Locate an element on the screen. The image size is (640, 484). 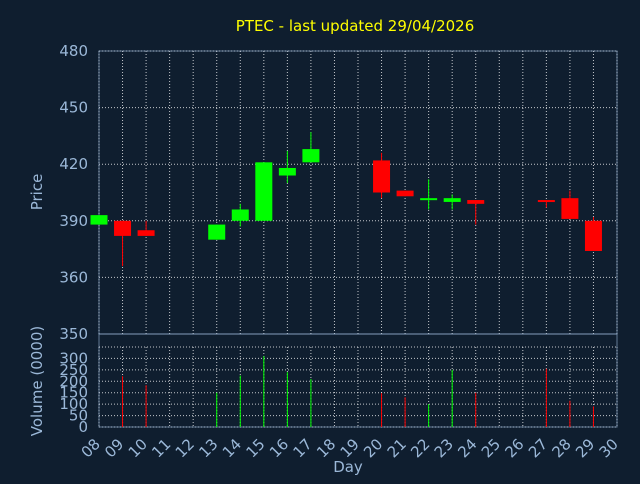
price-axis-label: Price is located at coordinates (37, 192).